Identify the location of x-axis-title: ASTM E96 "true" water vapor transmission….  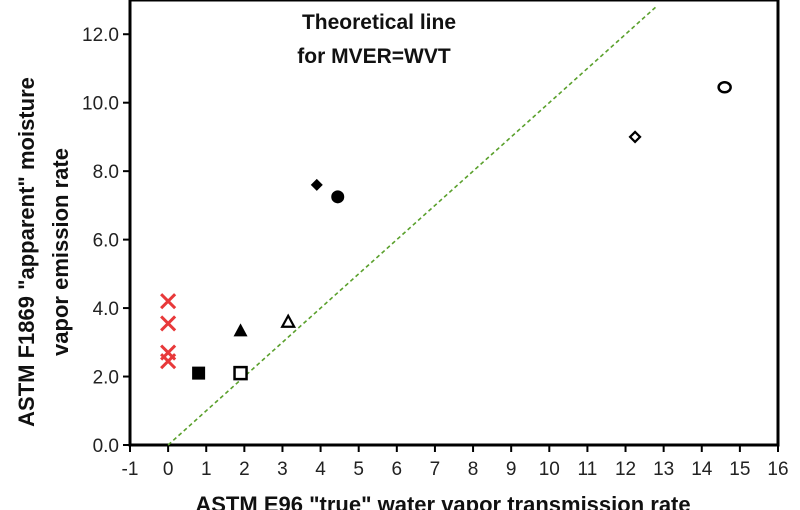
(442, 501).